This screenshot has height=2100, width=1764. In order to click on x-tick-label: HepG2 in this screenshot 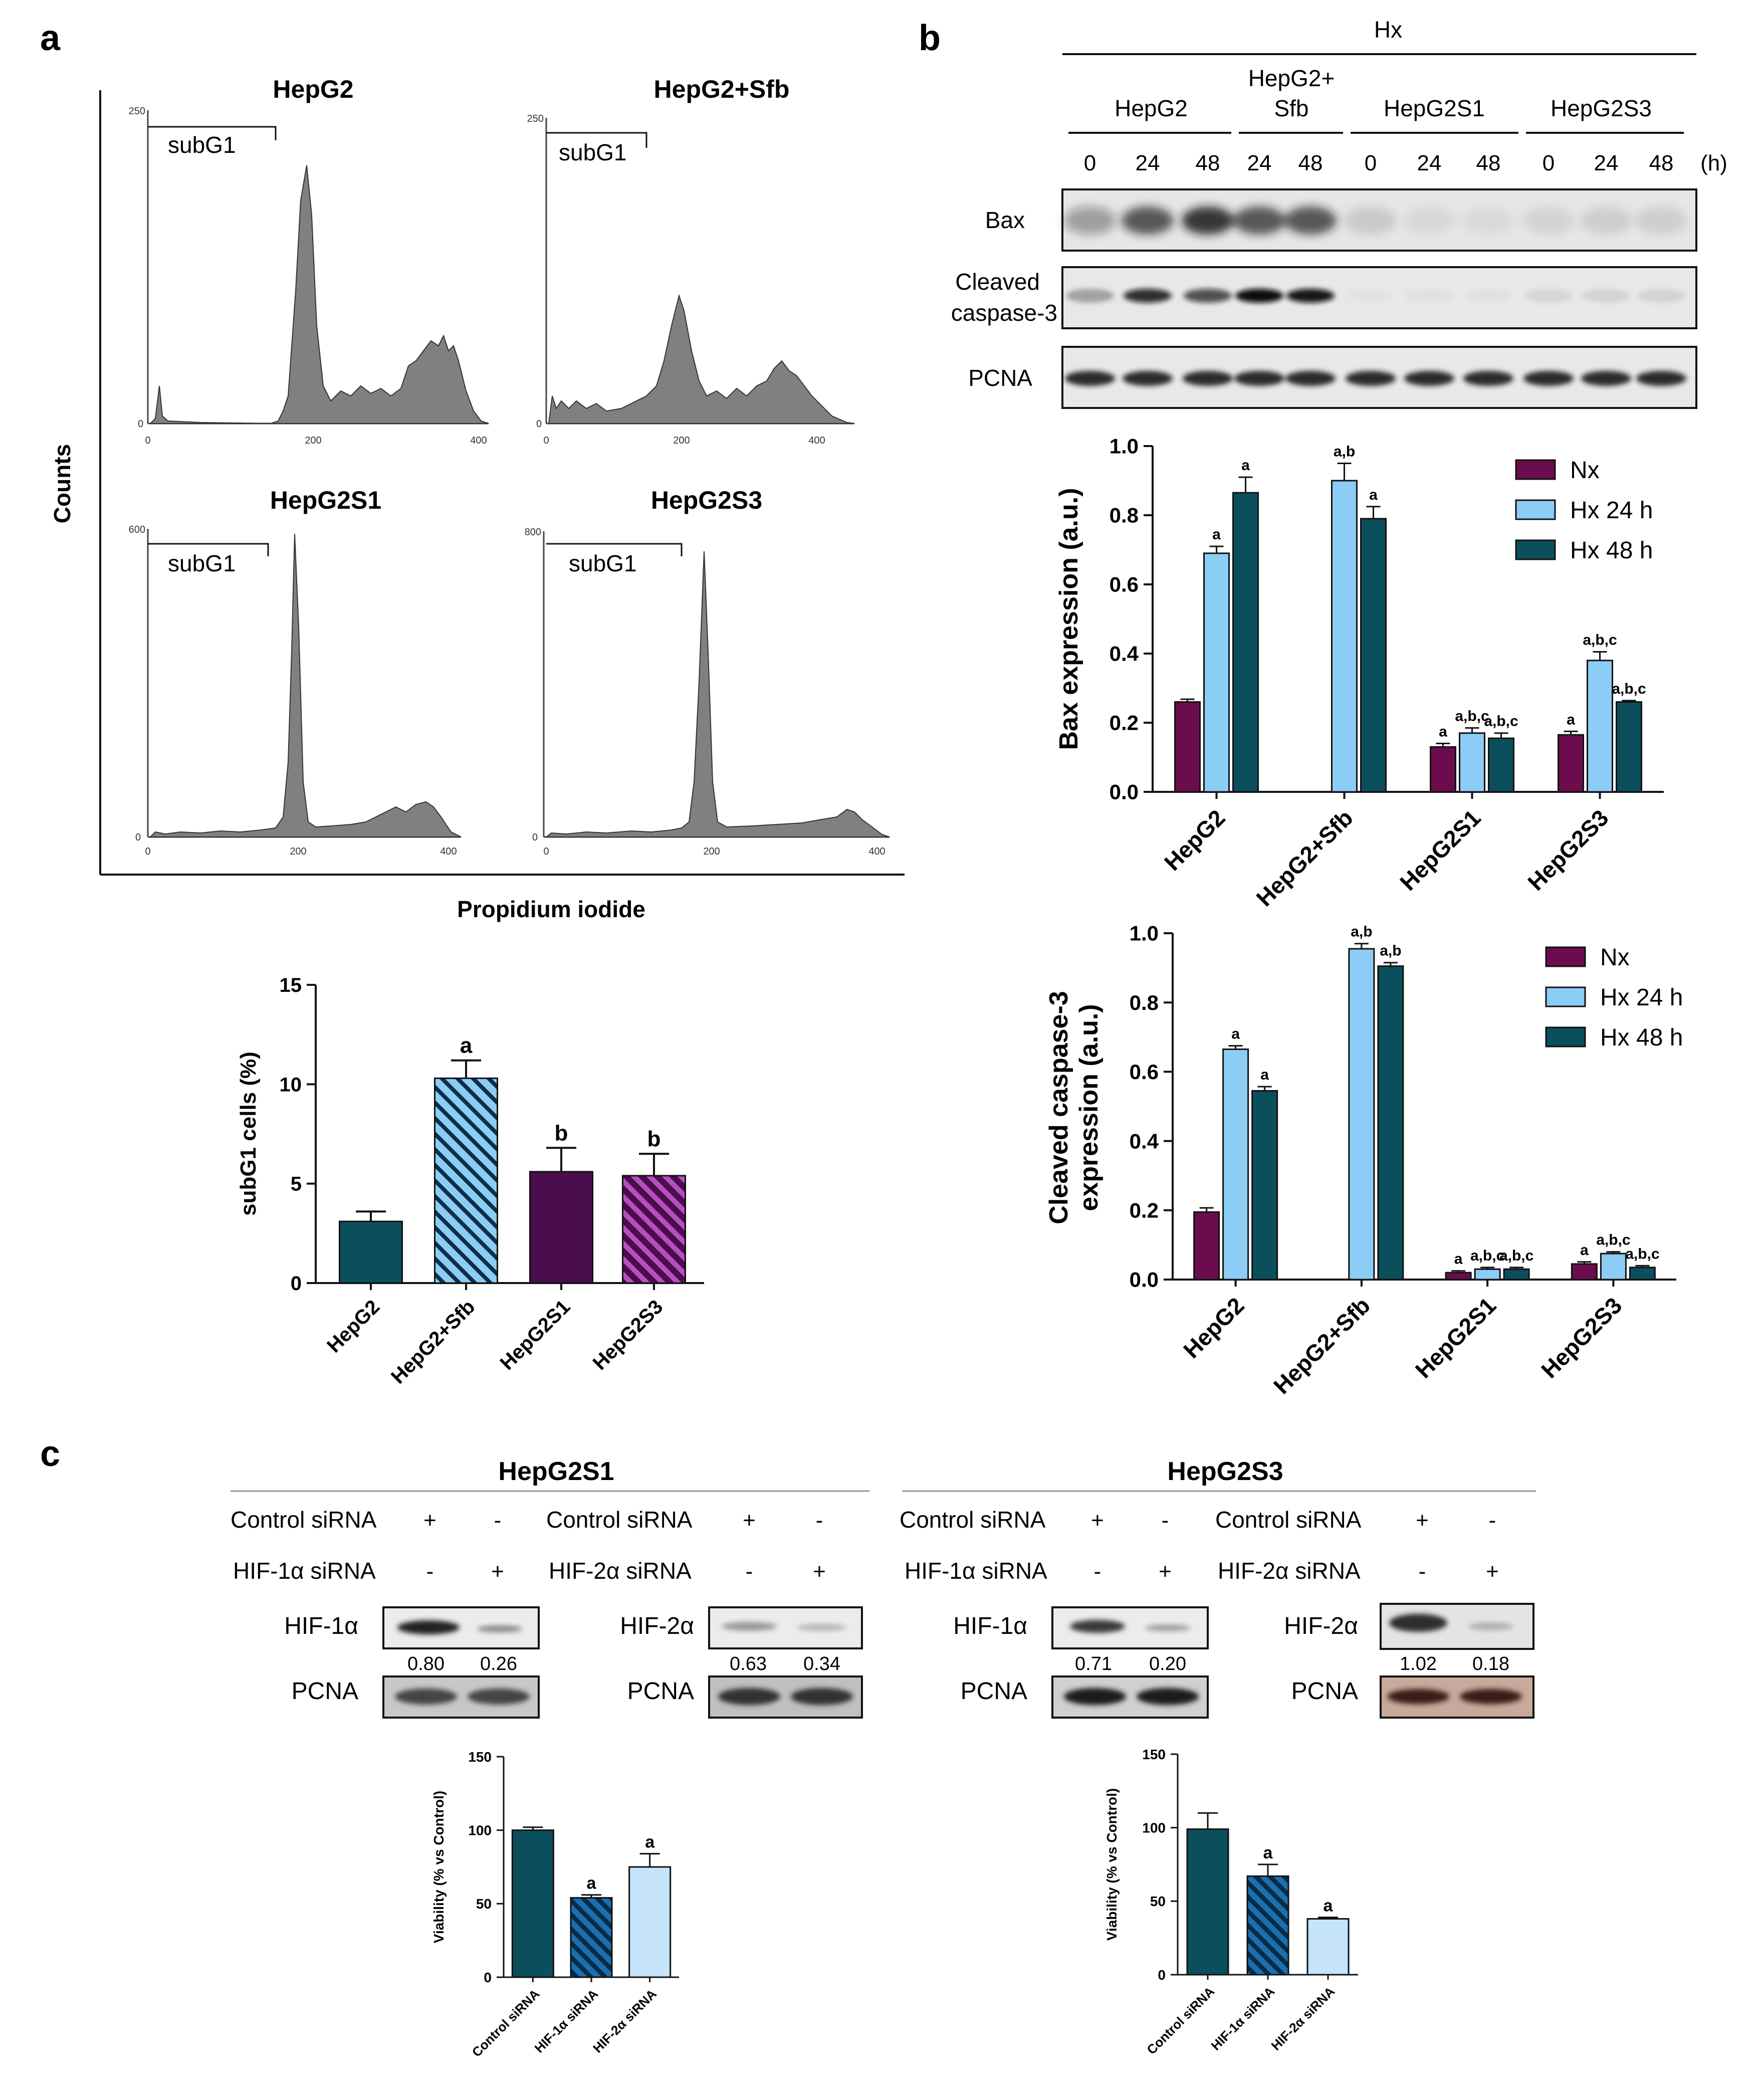, I will do `click(1213, 1327)`.